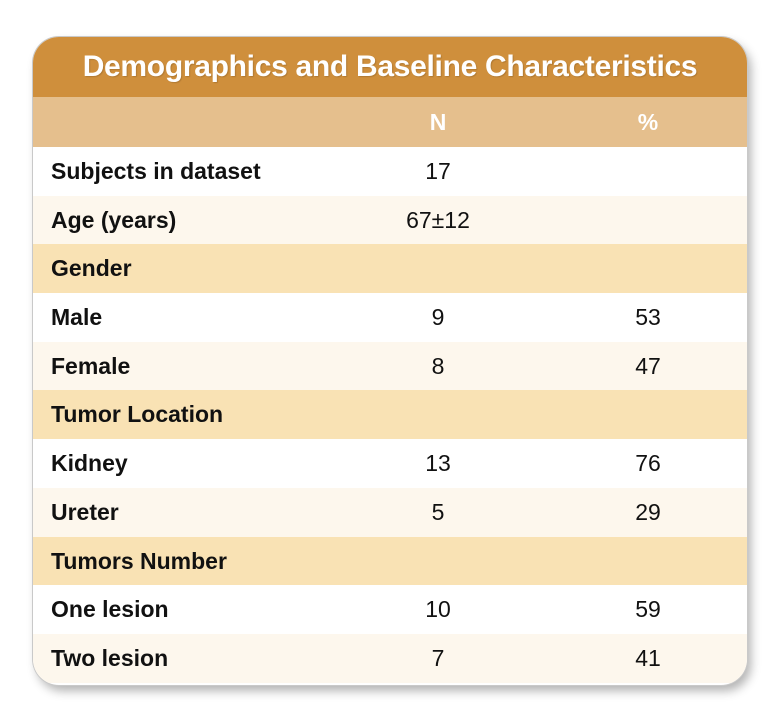 The height and width of the screenshot is (726, 778). What do you see at coordinates (438, 511) in the screenshot?
I see `row-count-cell: 5` at bounding box center [438, 511].